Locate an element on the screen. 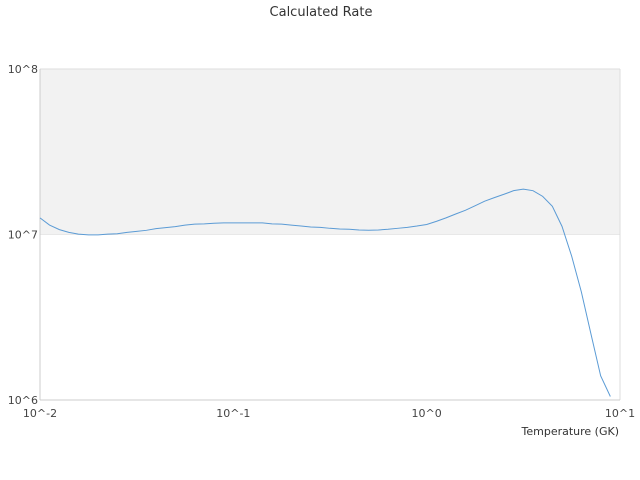 Image resolution: width=640 pixels, height=480 pixels. x-tick-label: 10^-1 is located at coordinates (233, 413).